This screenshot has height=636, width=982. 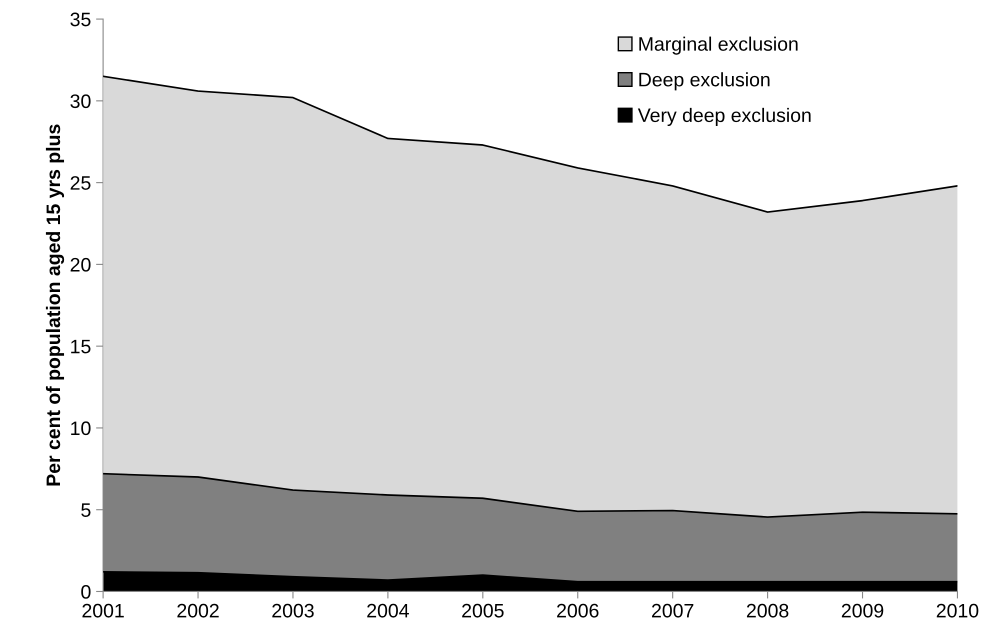 I want to click on y-tick-label: 15, so click(x=80, y=347).